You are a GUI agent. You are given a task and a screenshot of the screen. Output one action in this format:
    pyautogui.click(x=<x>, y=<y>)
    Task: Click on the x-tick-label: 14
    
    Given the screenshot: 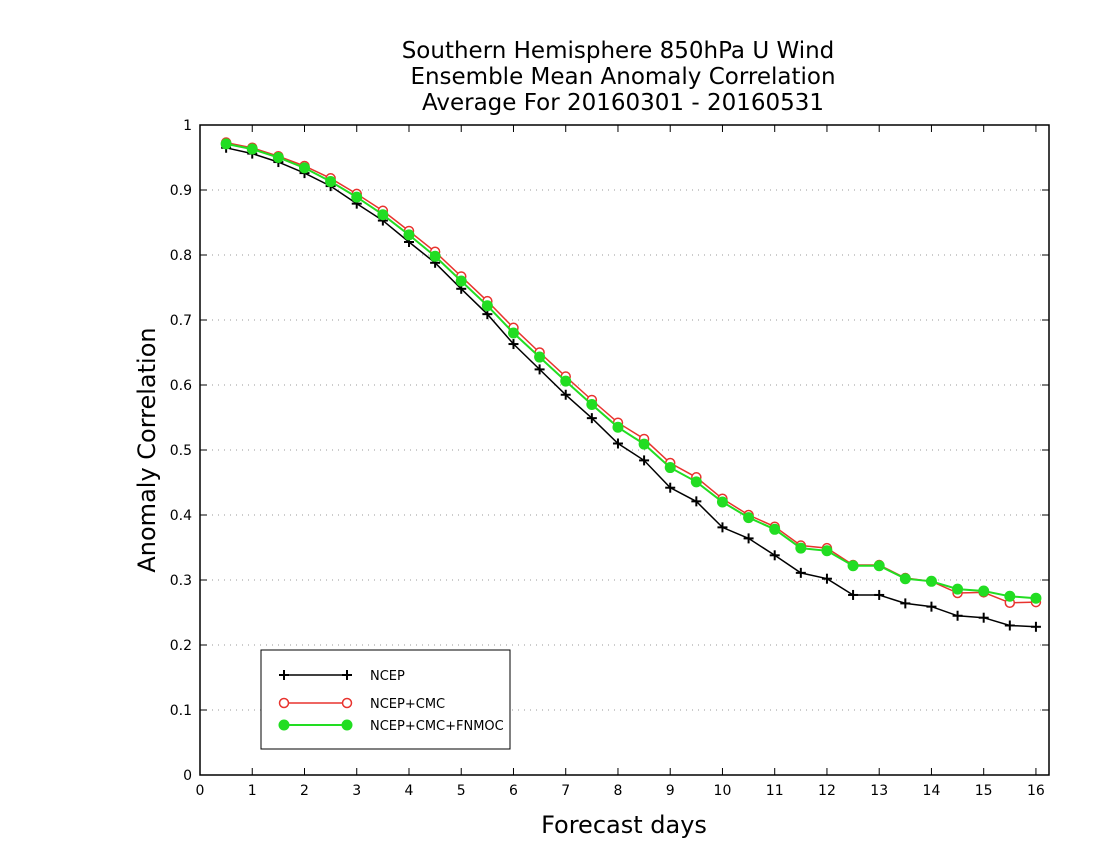 What is the action you would take?
    pyautogui.click(x=932, y=791)
    